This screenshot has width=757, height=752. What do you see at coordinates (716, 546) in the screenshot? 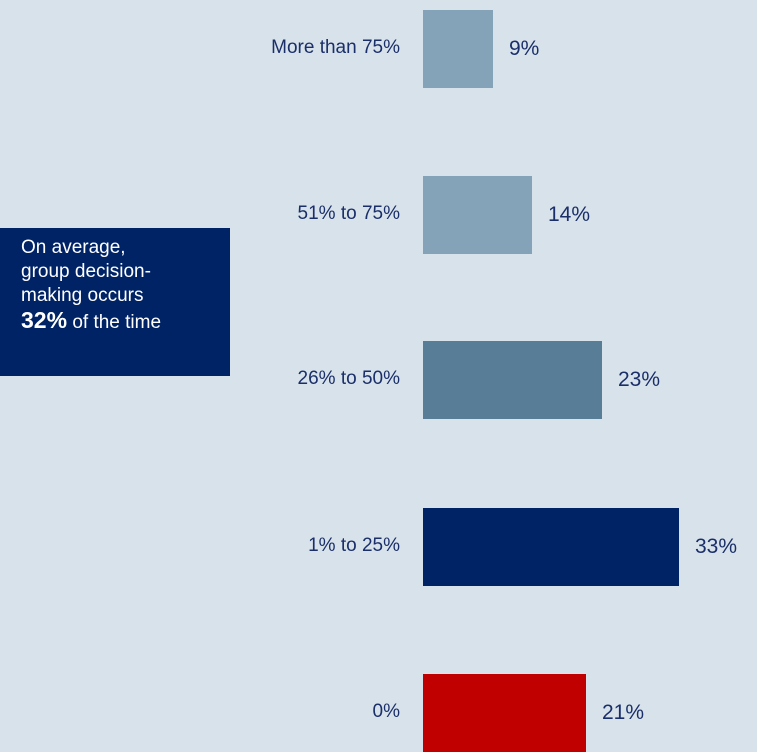
I see `value-label: 33%` at bounding box center [716, 546].